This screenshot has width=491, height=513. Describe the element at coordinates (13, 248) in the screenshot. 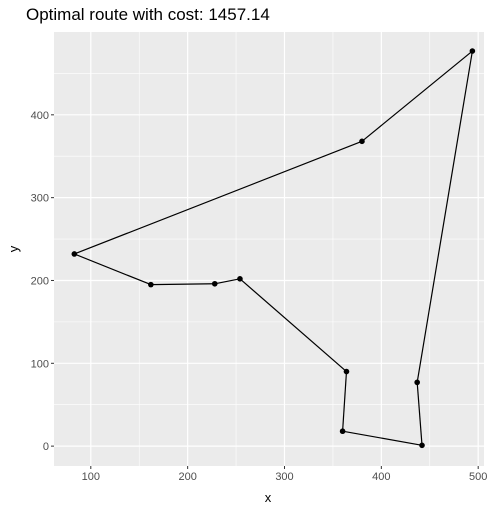

I see `y-axis-title: y` at that location.